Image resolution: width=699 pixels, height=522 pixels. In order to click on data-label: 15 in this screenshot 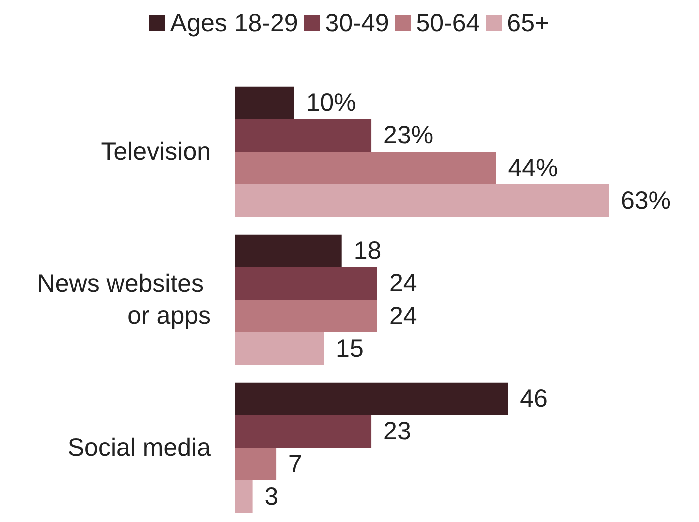, I will do `click(350, 348)`.